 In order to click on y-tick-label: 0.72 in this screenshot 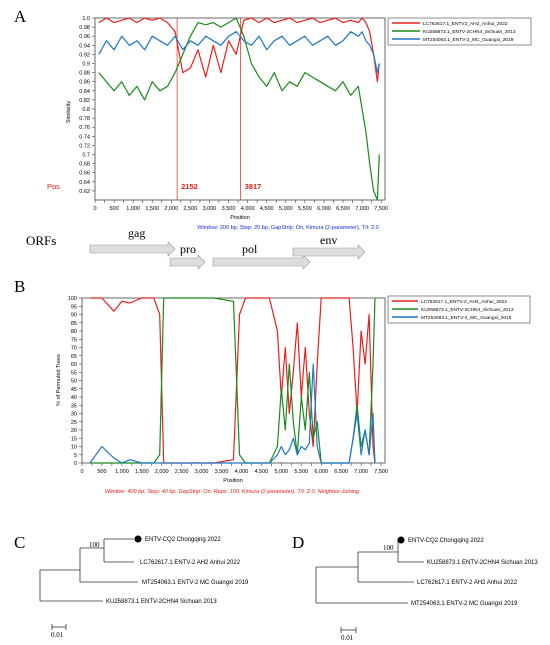, I will do `click(84, 146)`.